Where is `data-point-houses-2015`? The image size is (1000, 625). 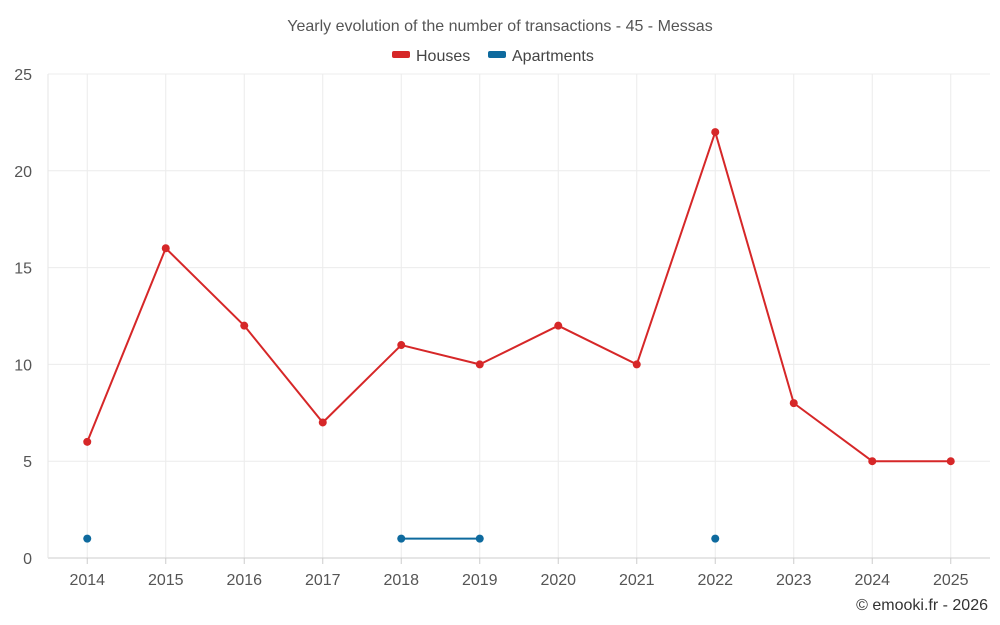 data-point-houses-2015 is located at coordinates (165, 248).